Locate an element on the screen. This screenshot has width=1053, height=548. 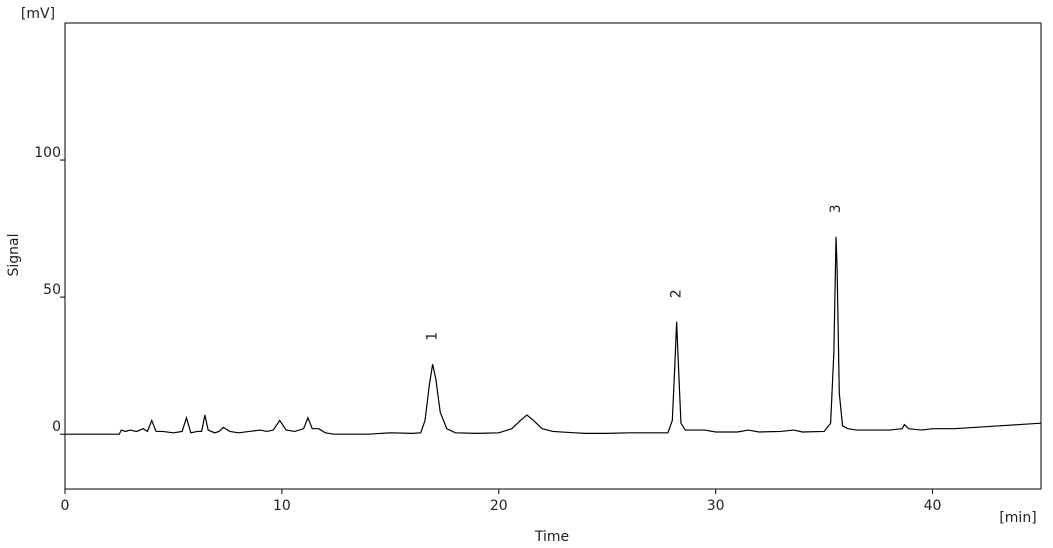
peak-label: 3 is located at coordinates (836, 208).